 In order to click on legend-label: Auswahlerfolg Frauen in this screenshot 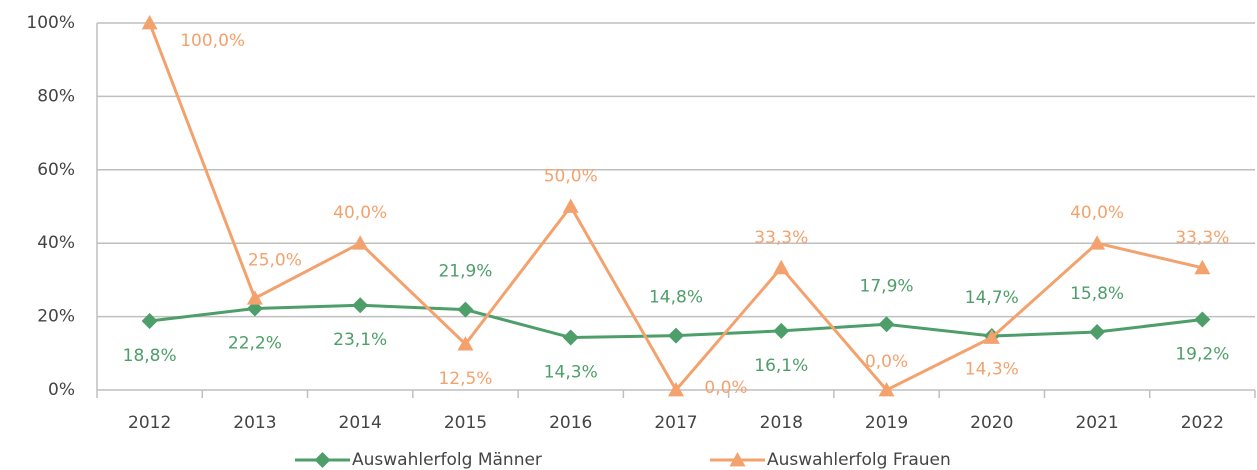, I will do `click(859, 460)`.